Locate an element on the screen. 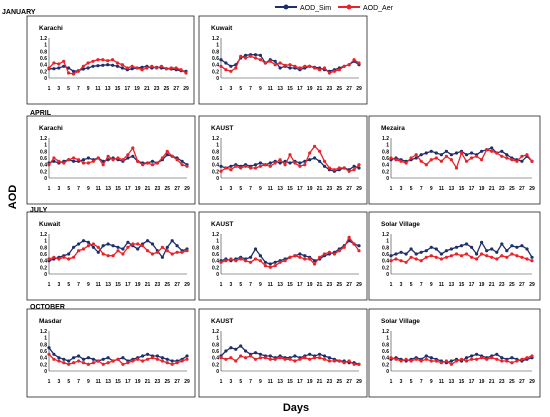 Image resolution: width=550 pixels, height=417 pixels. x-tick-label: 11 is located at coordinates (99, 382).